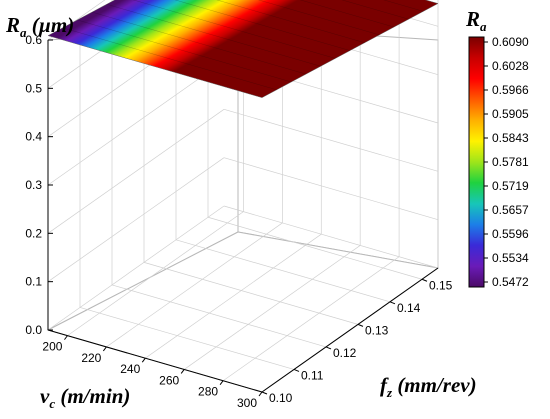 Image resolution: width=550 pixels, height=419 pixels. What do you see at coordinates (91, 358) in the screenshot?
I see `x-tick-label: 220` at bounding box center [91, 358].